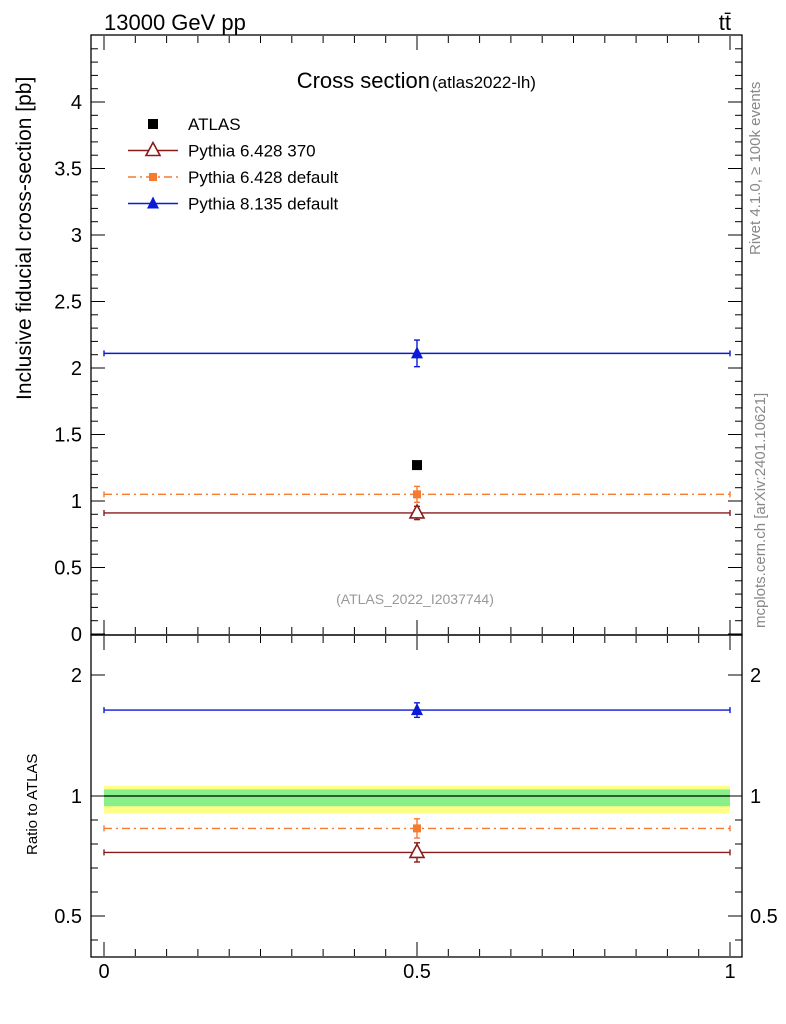 This screenshot has height=1024, width=786. Describe the element at coordinates (417, 465) in the screenshot. I see `main-atlas-point` at that location.